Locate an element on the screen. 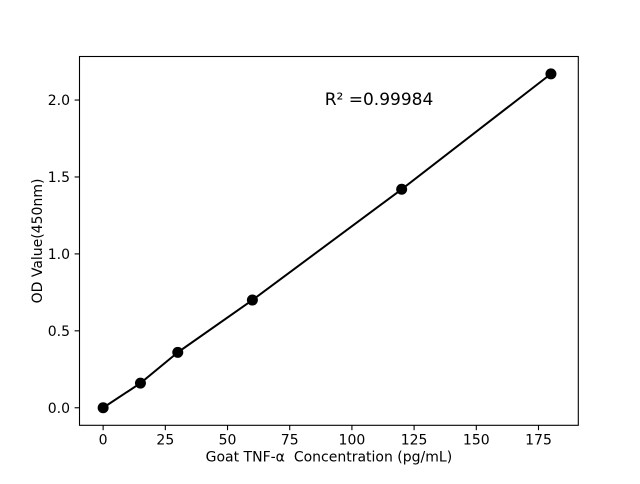 The width and height of the screenshot is (640, 484). r-squared-annotation: R² =0.99984 is located at coordinates (379, 100).